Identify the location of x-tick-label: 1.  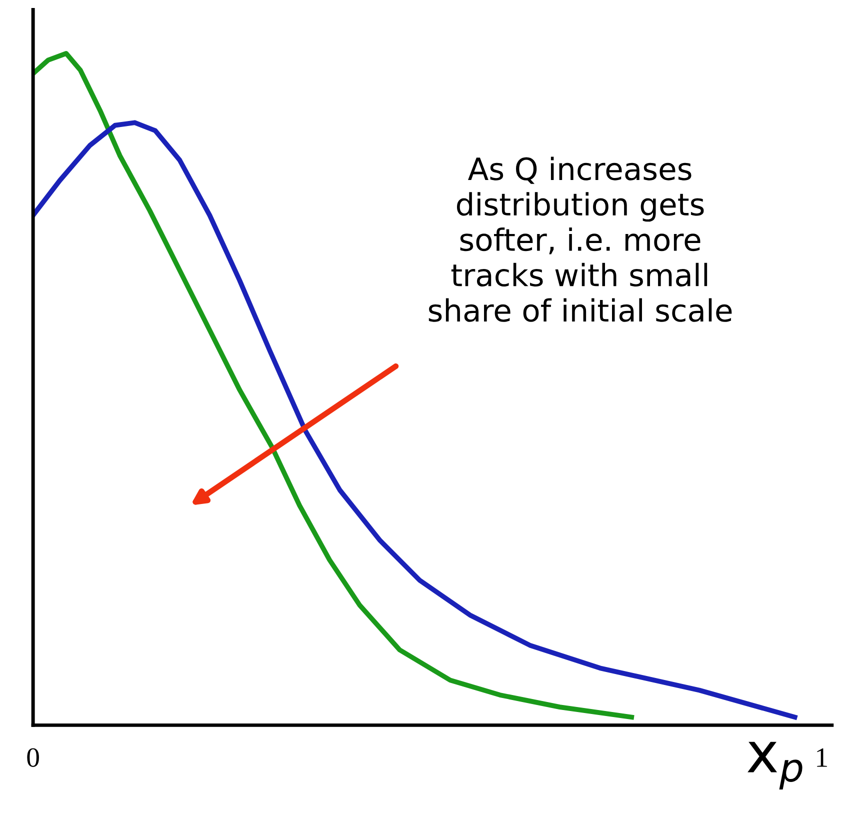
(822, 757).